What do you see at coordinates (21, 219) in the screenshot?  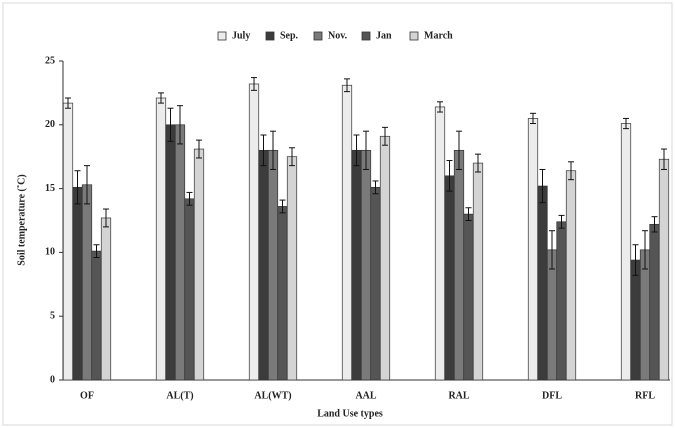 I see `y-axis-label: Soil temperature (˚C)` at bounding box center [21, 219].